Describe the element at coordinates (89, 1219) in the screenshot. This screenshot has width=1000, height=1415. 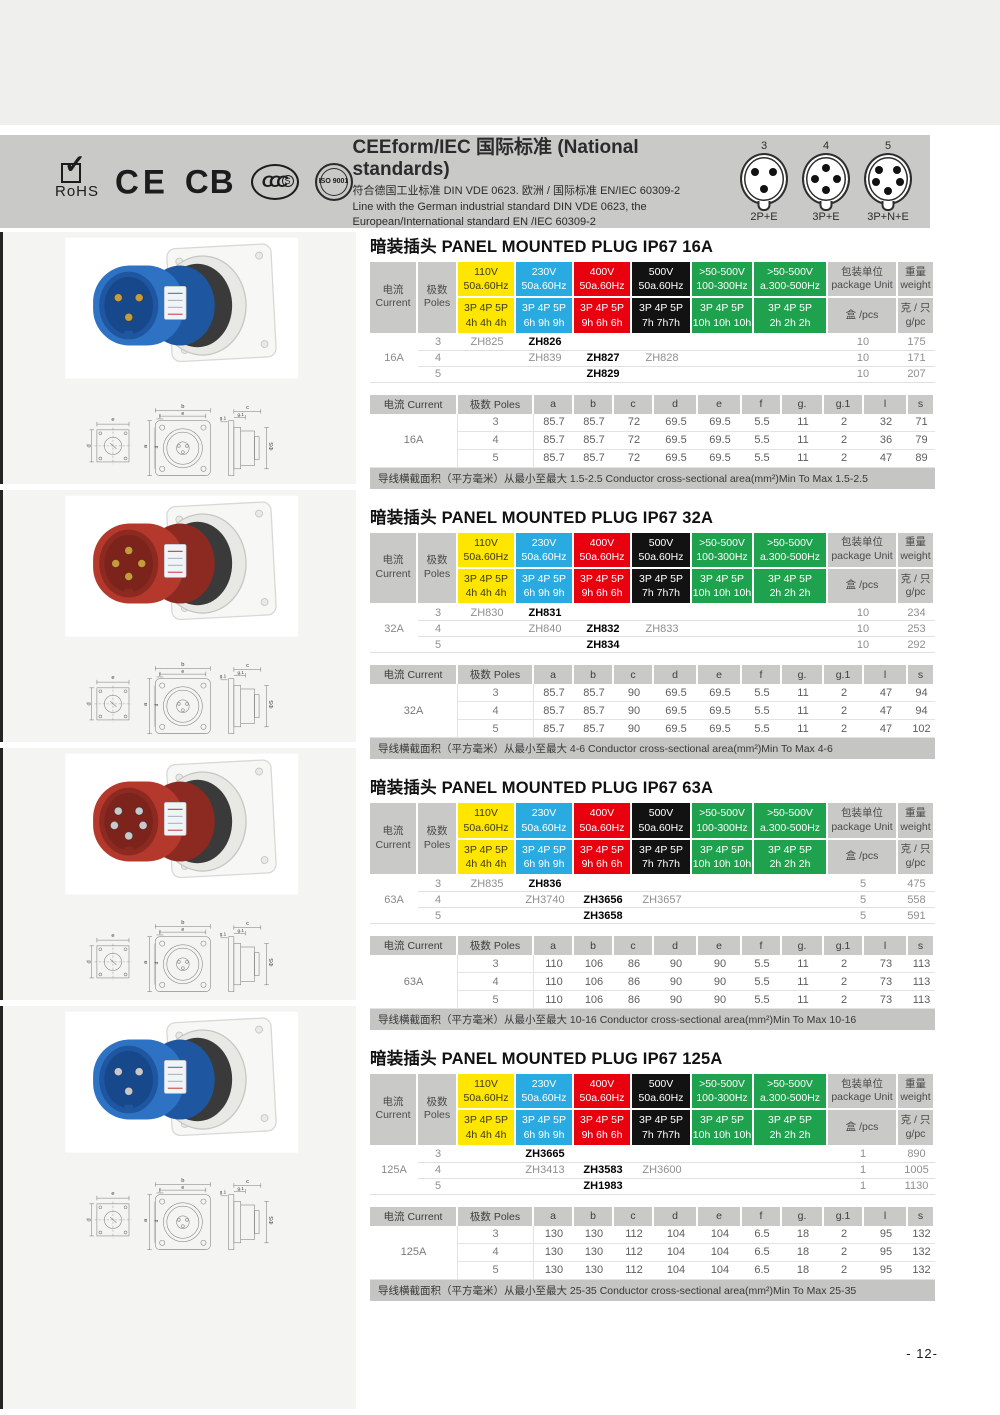
I see `svg-text: d` at that location.